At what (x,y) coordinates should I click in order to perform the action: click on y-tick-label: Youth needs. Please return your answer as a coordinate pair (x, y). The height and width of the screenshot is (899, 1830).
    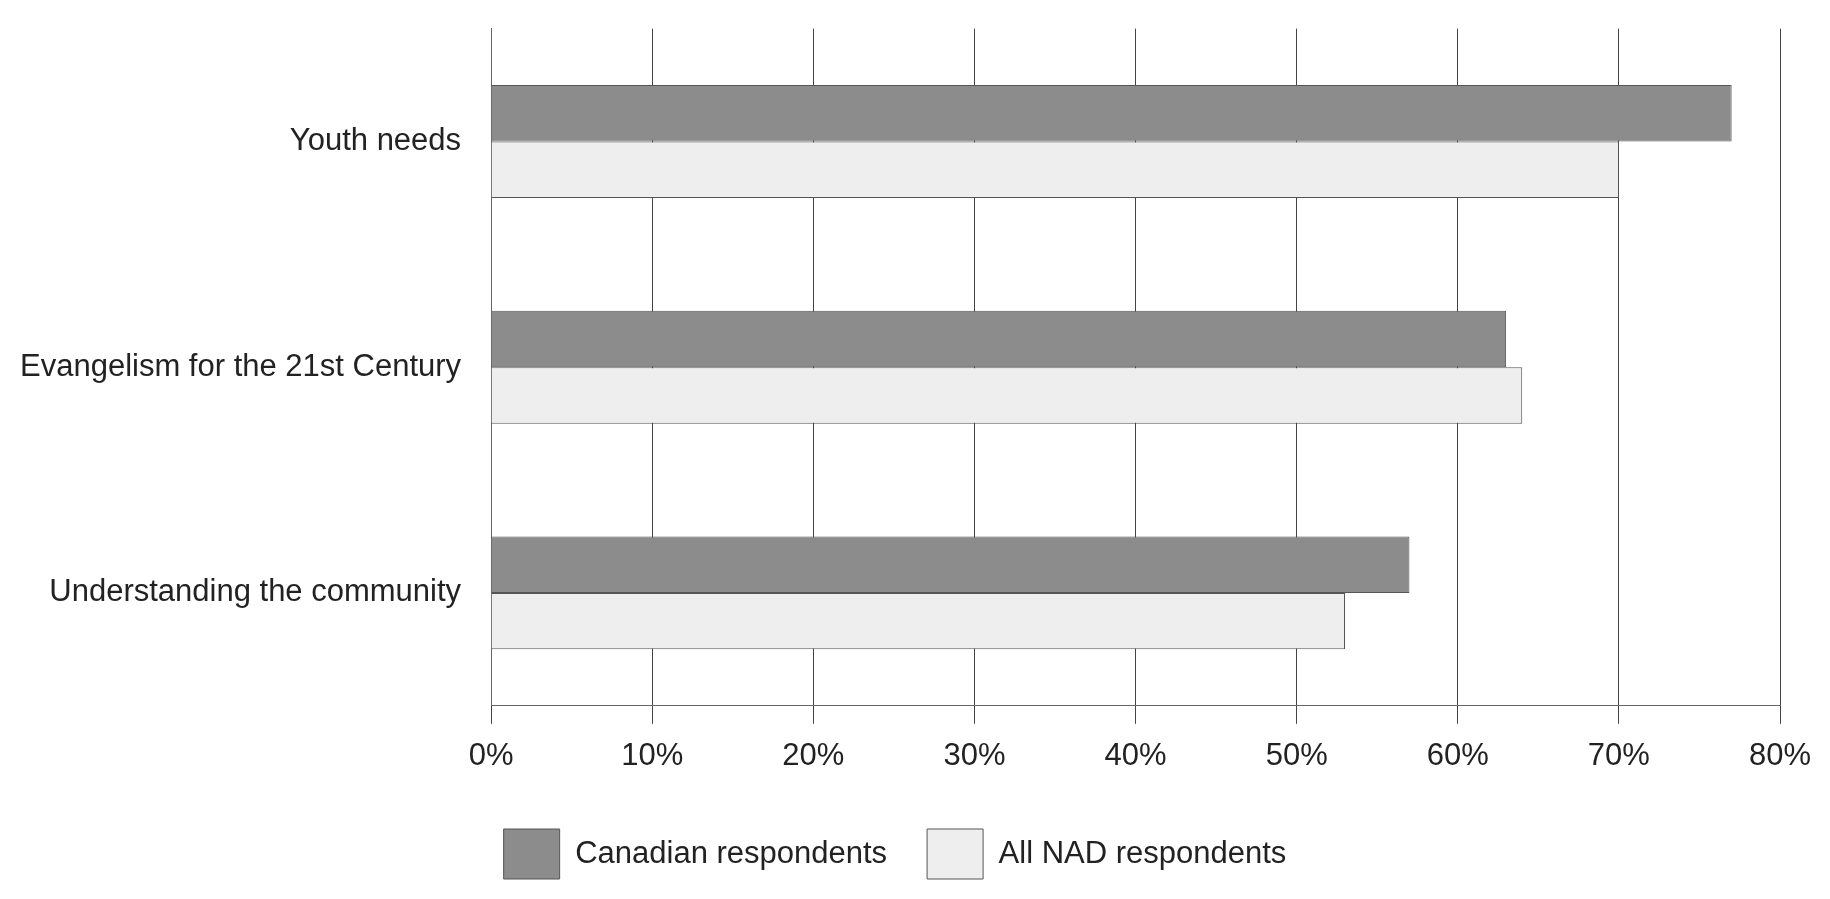
    Looking at the image, I should click on (375, 140).